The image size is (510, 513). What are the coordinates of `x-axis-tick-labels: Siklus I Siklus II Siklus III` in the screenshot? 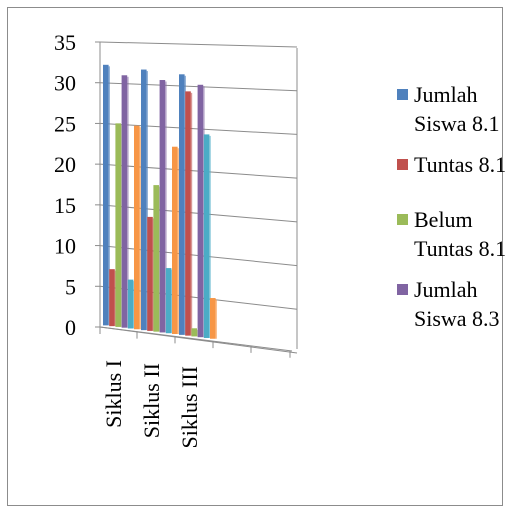 It's located at (151, 404).